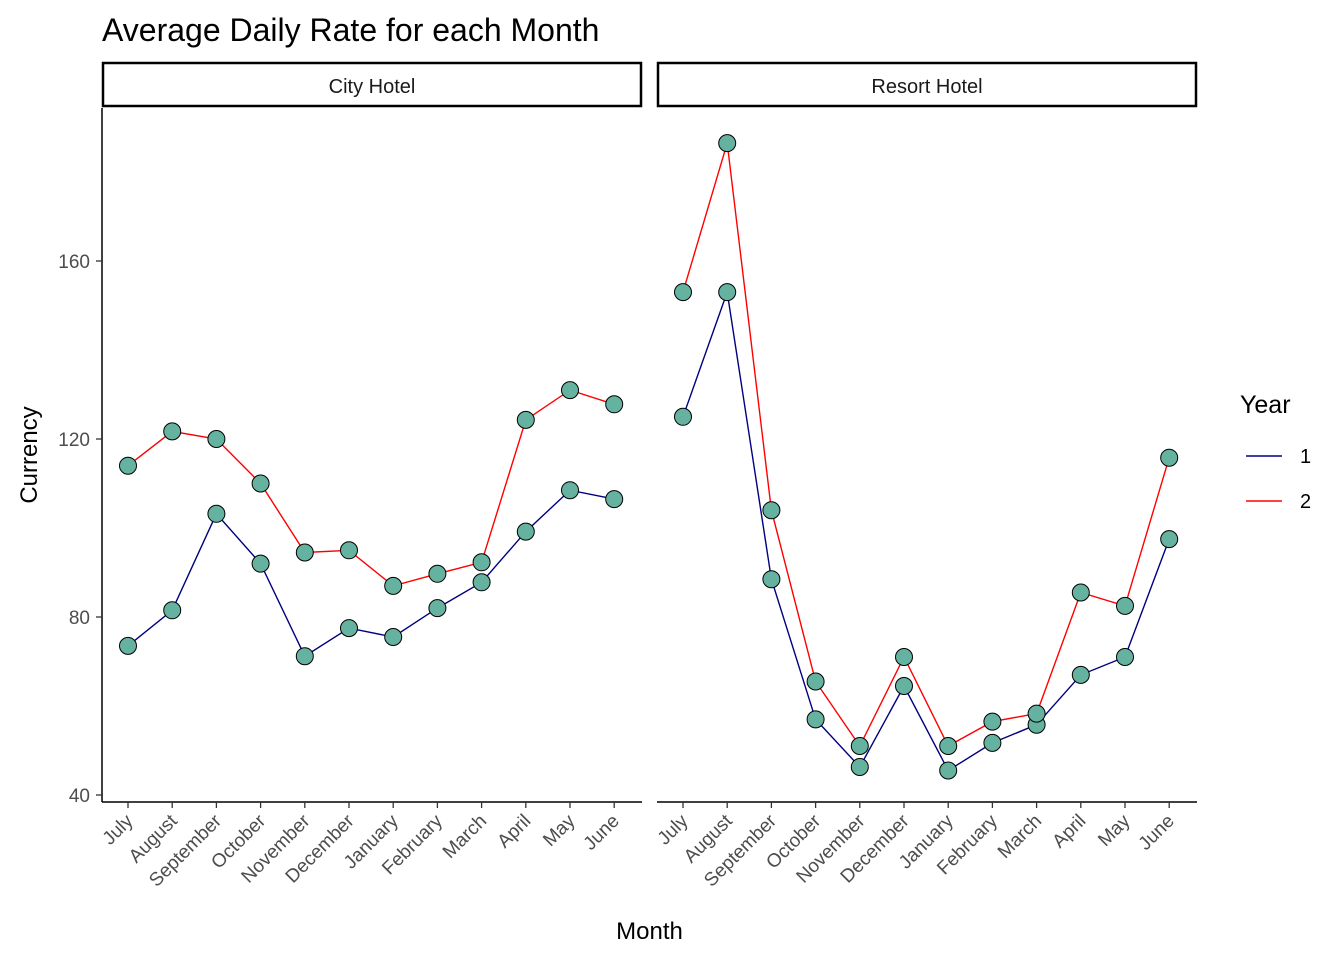 Image resolution: width=1344 pixels, height=960 pixels. I want to click on legend-label-year-2: 2, so click(1305, 502).